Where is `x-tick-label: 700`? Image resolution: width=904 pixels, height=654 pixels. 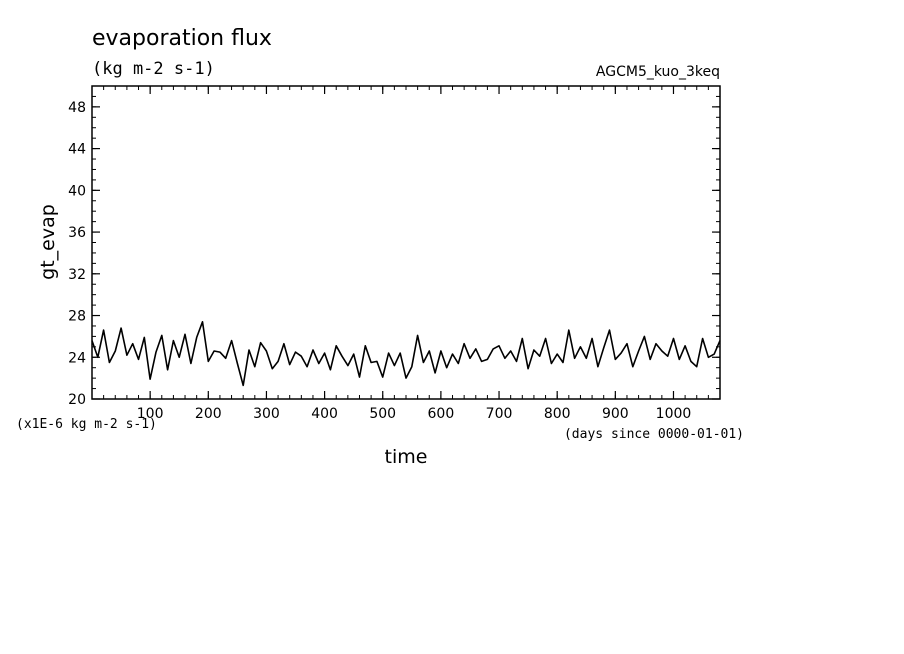
x-tick-label: 700 is located at coordinates (499, 414).